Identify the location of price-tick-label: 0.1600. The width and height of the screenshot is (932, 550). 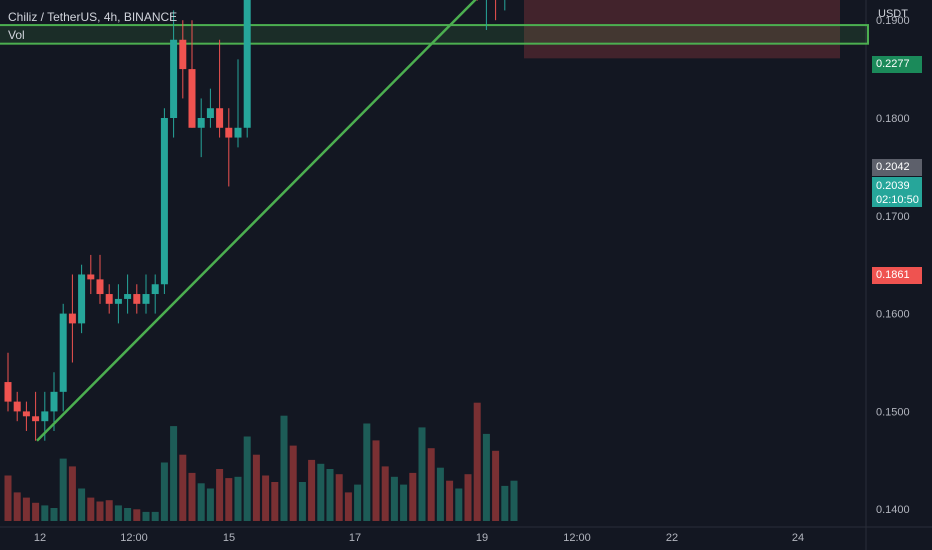
(893, 315).